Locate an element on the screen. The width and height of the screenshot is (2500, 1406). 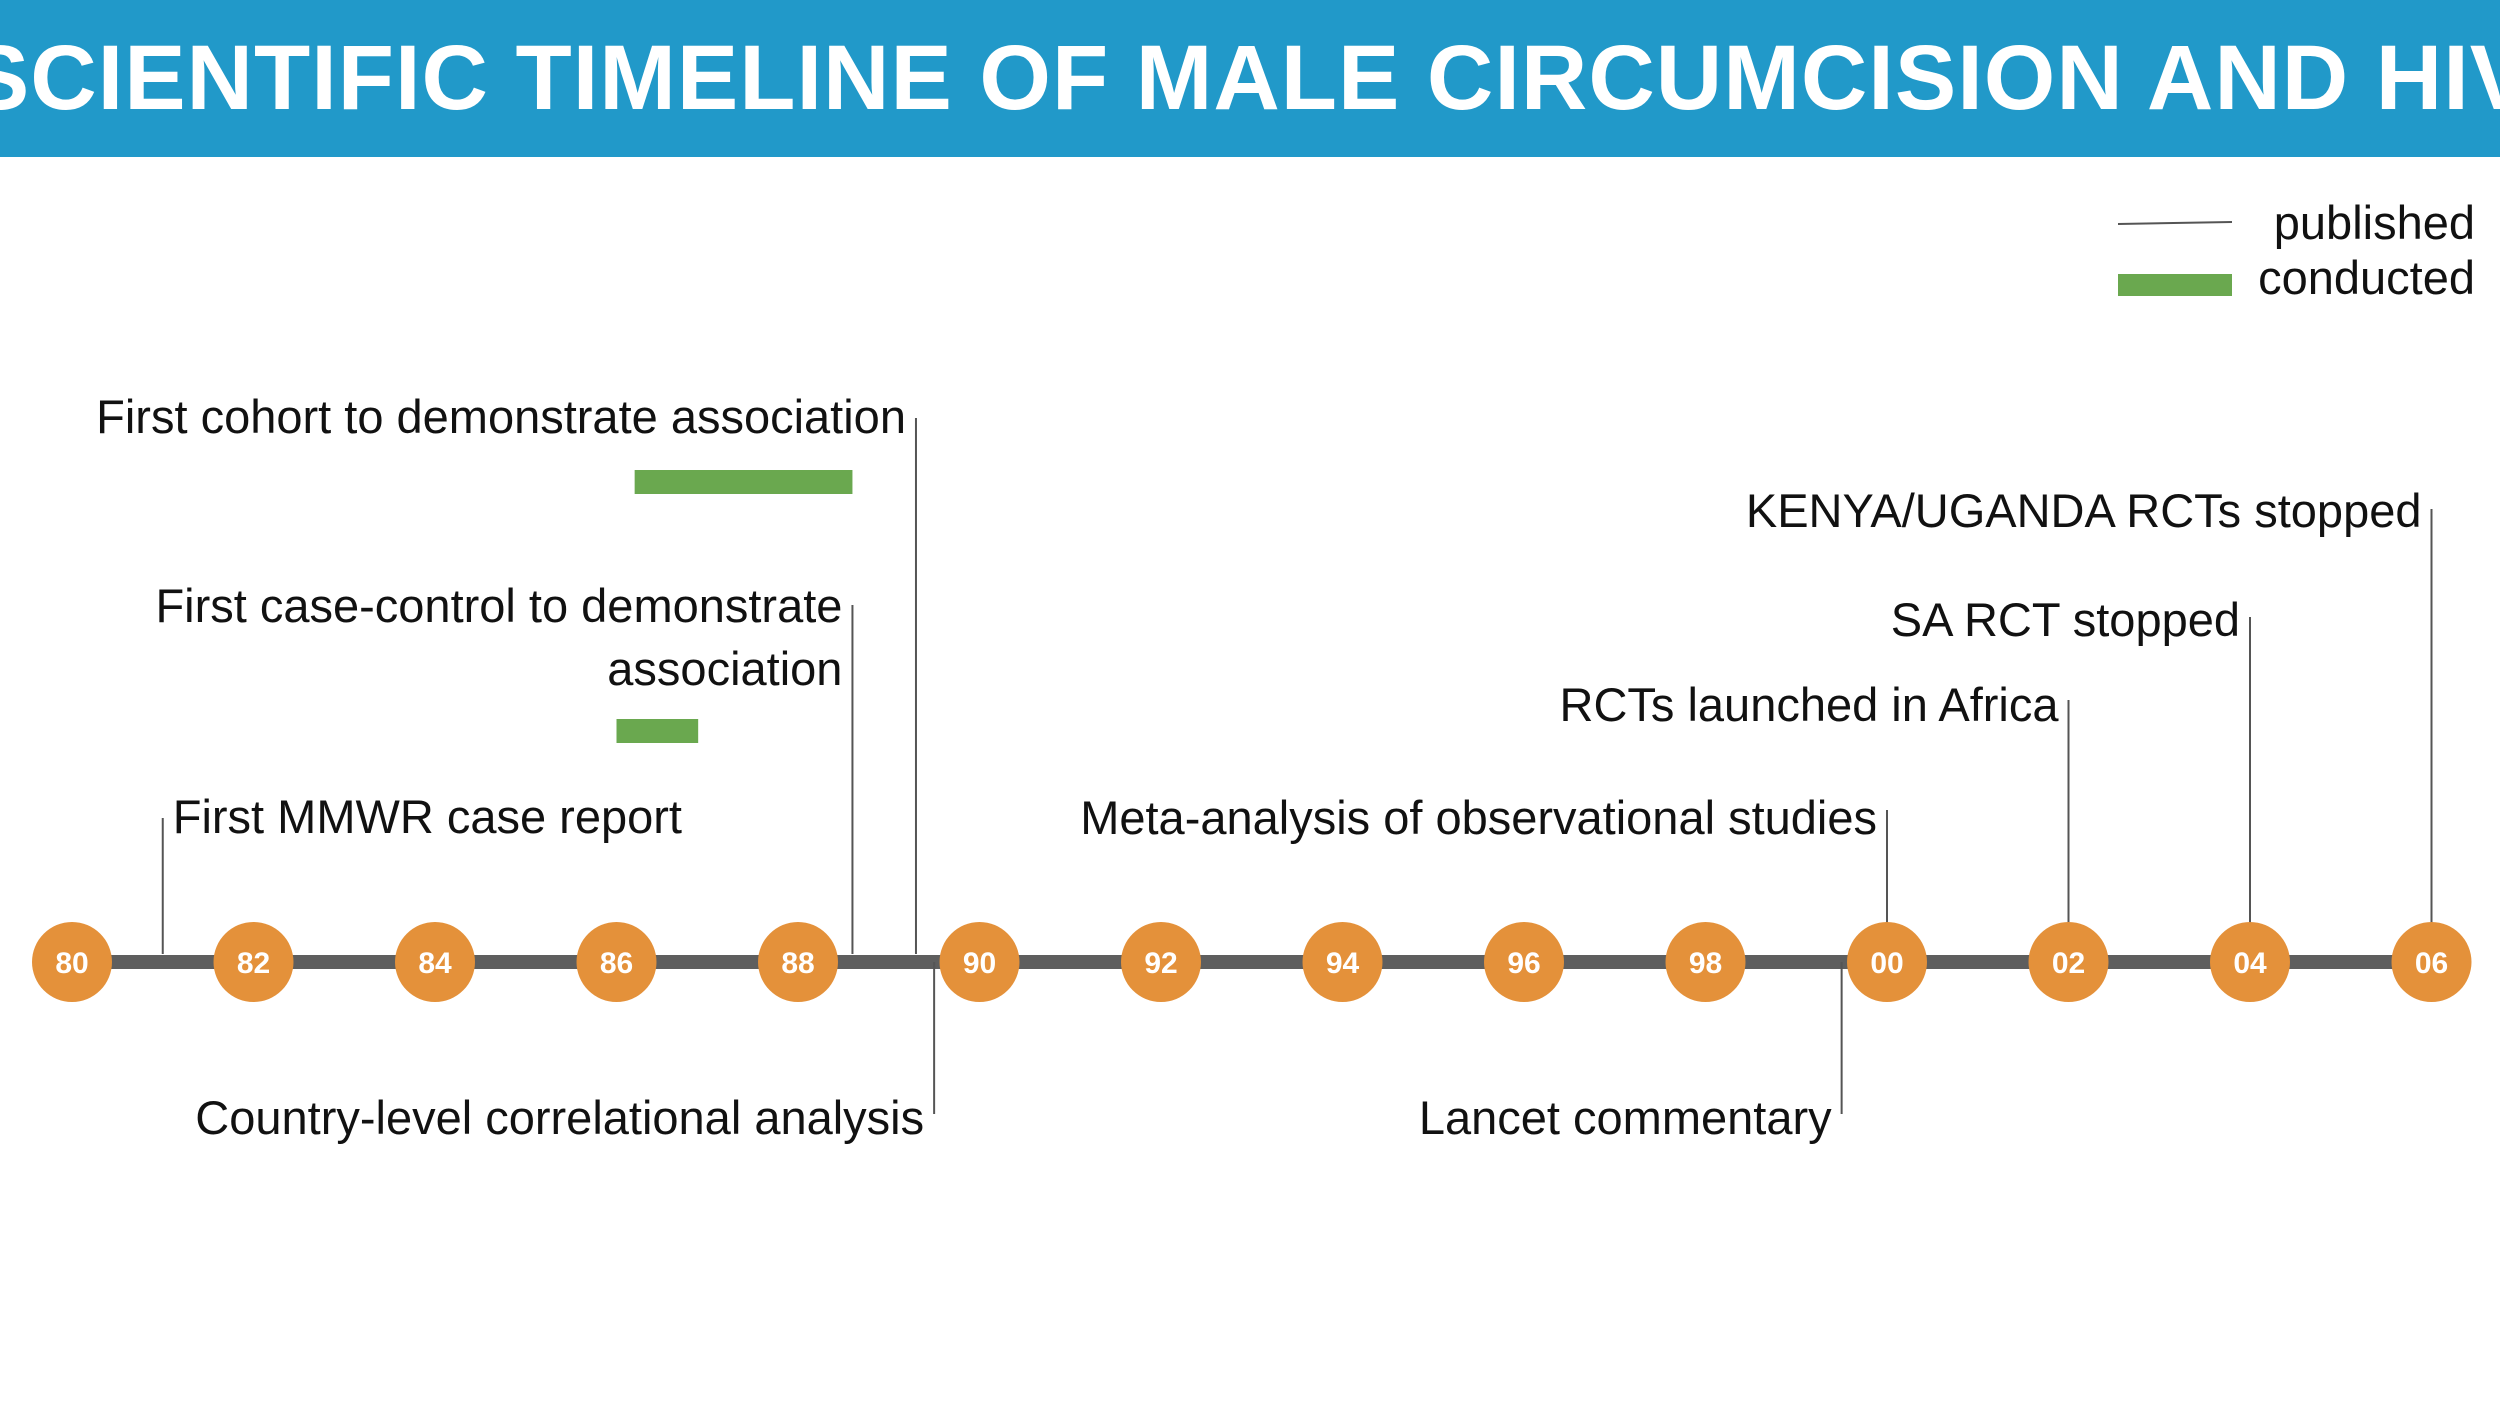
year-label-00: 00 is located at coordinates (1886, 963).